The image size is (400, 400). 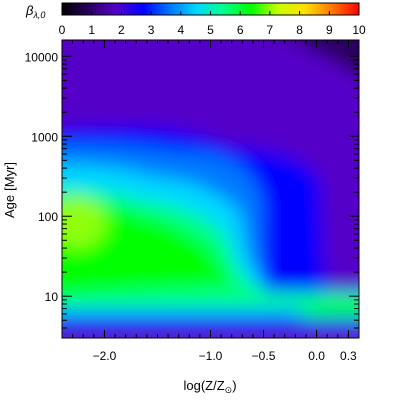 I want to click on x-tick-label: 0.0, so click(x=316, y=356).